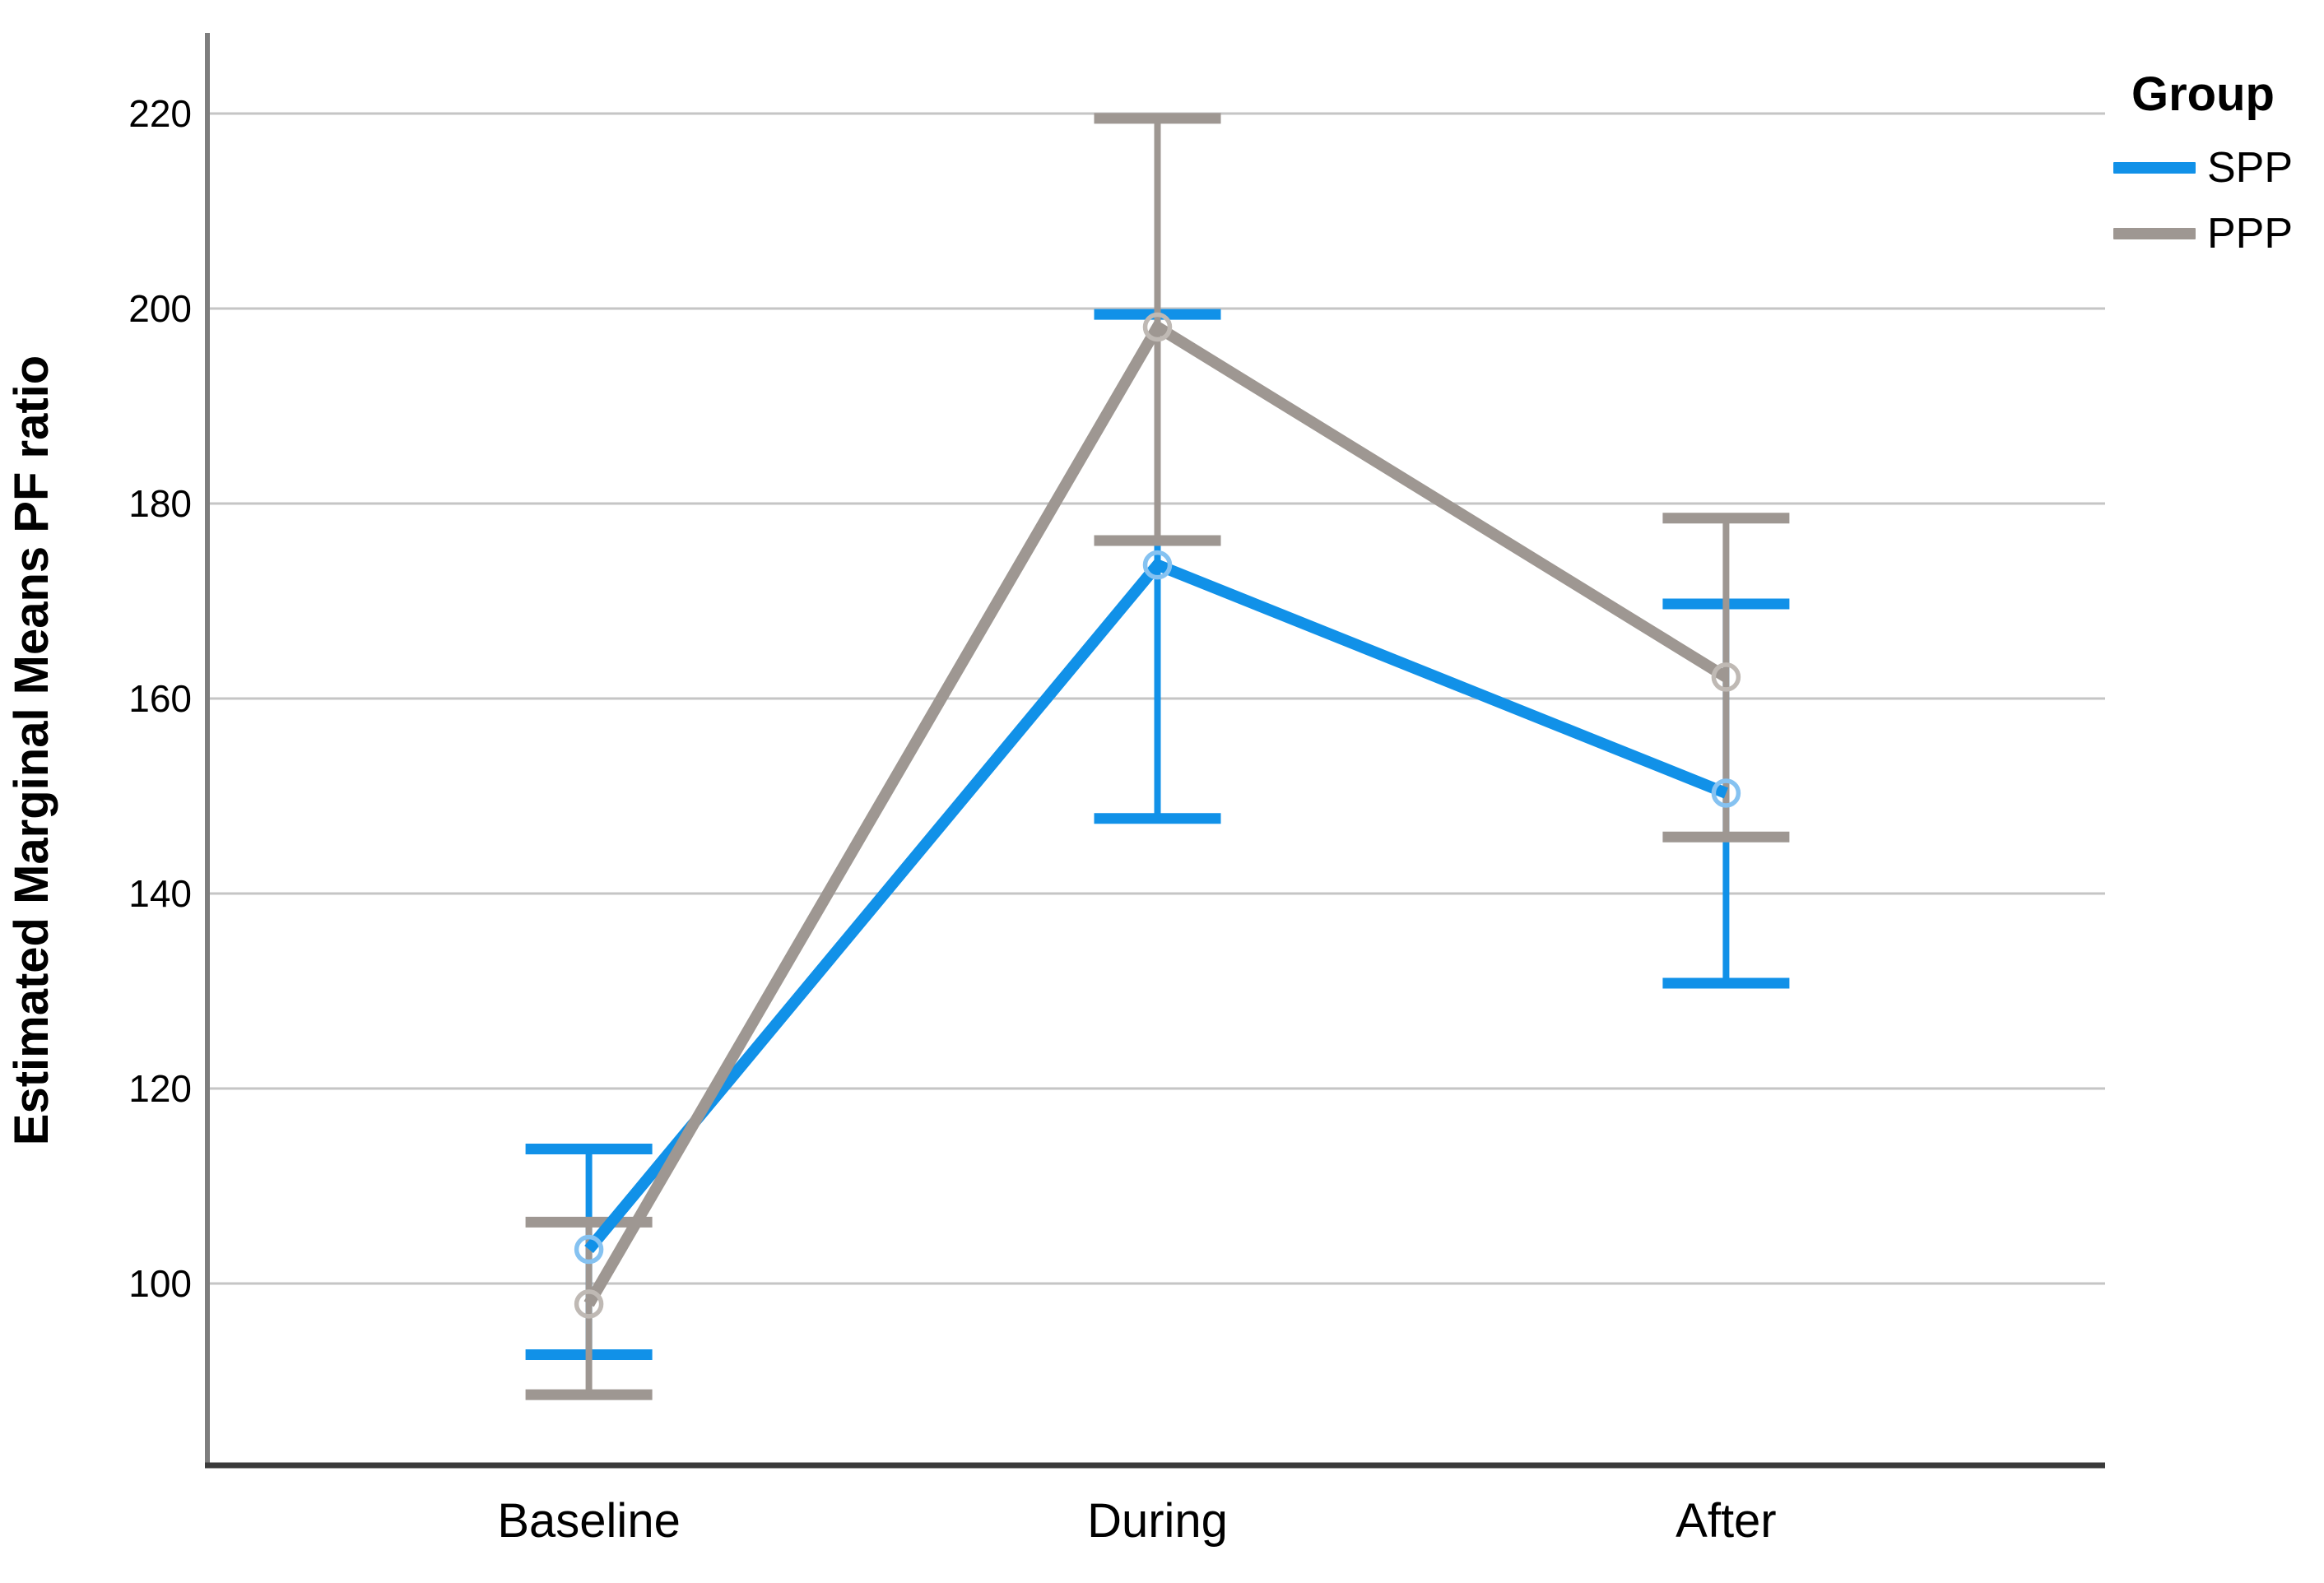  What do you see at coordinates (1157, 565) in the screenshot?
I see `marker-spp-during` at bounding box center [1157, 565].